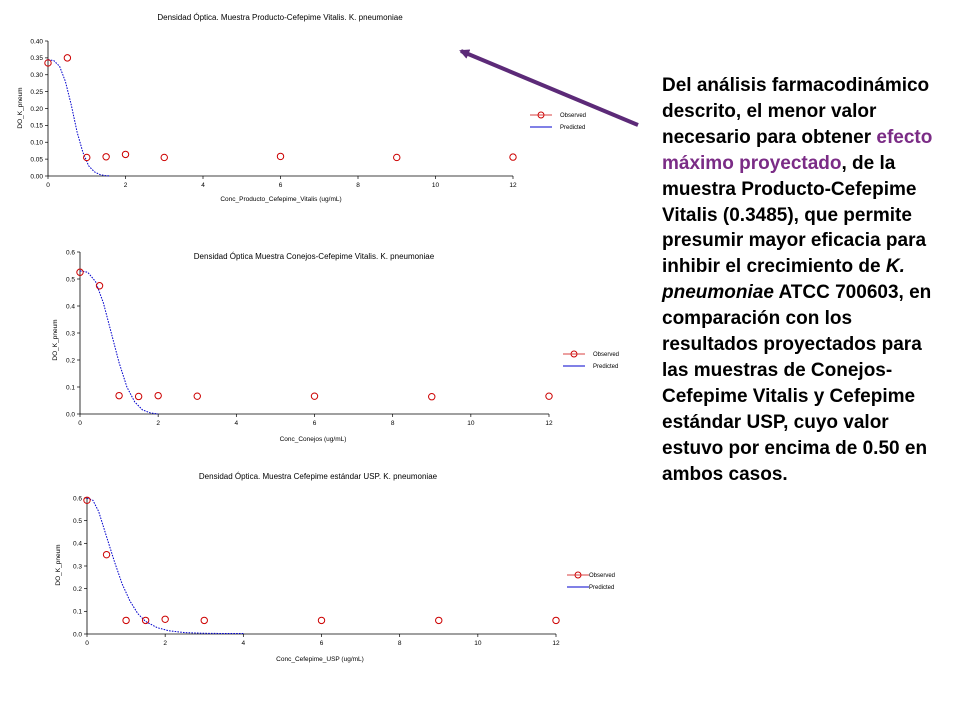 This screenshot has height=720, width=960. What do you see at coordinates (281, 185) in the screenshot?
I see `chart-1-x-tick-label: 6` at bounding box center [281, 185].